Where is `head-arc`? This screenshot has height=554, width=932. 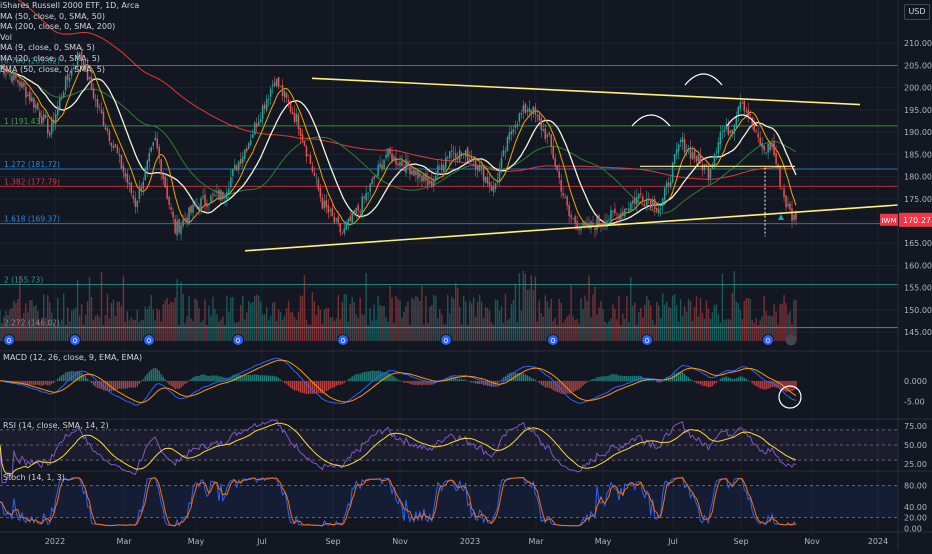 head-arc is located at coordinates (703, 79).